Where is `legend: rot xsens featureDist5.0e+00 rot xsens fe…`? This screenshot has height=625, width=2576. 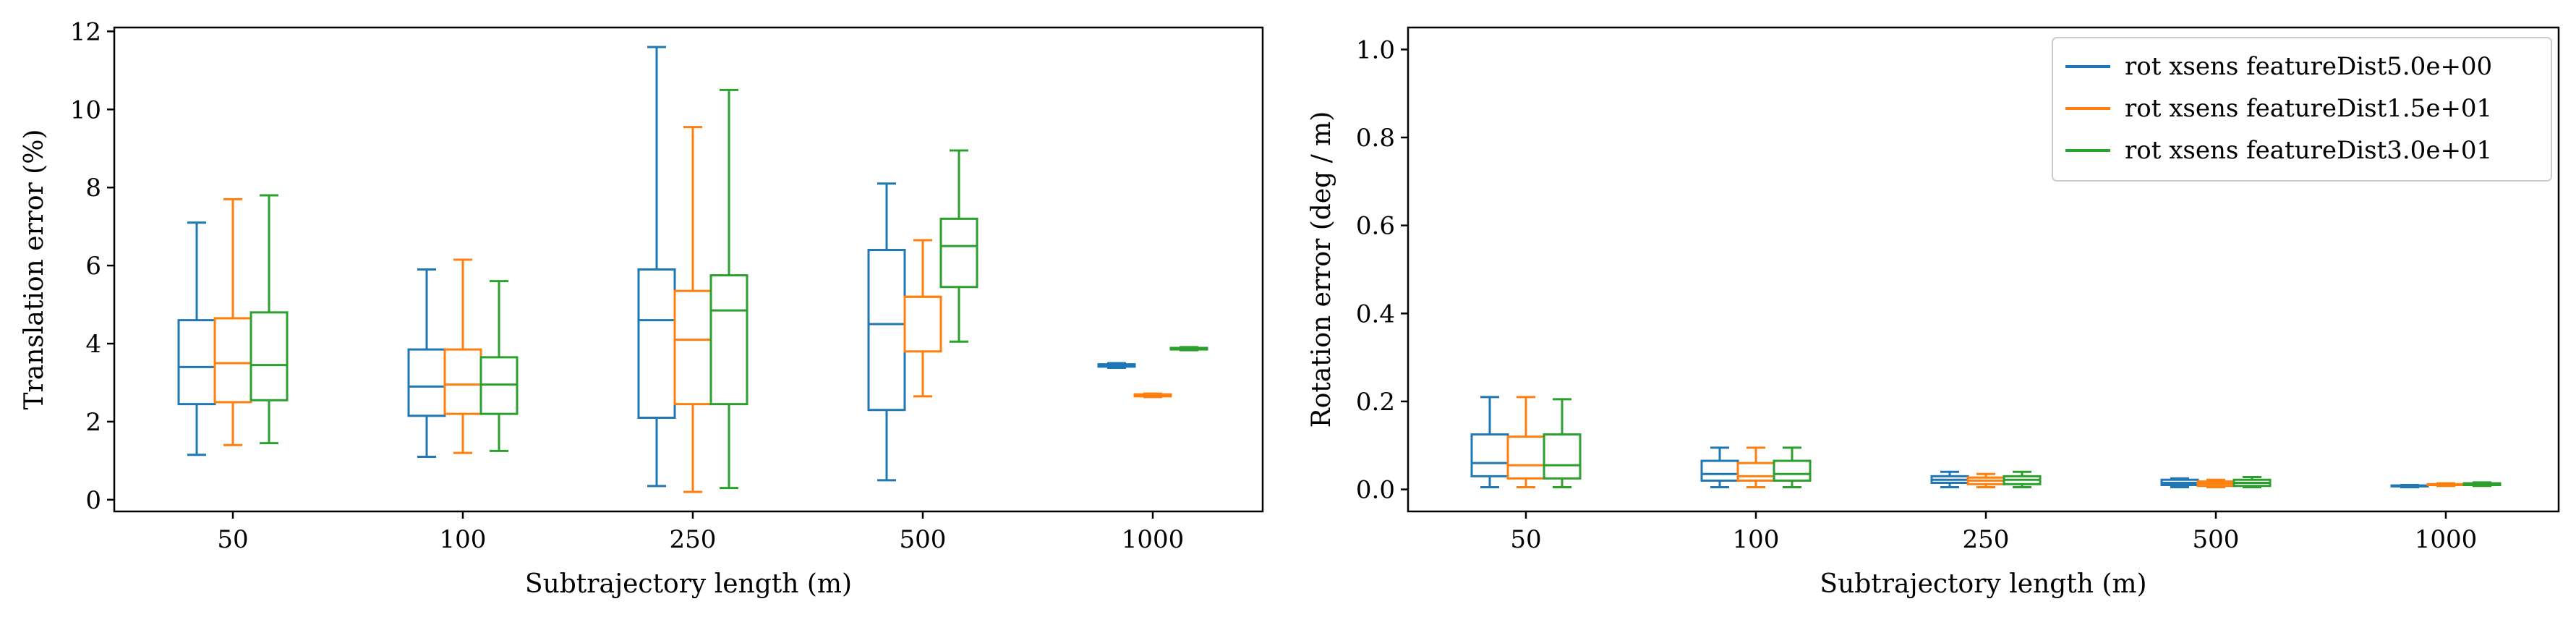
legend: rot xsens featureDist5.0e+00 rot xsens fe… is located at coordinates (2302, 110).